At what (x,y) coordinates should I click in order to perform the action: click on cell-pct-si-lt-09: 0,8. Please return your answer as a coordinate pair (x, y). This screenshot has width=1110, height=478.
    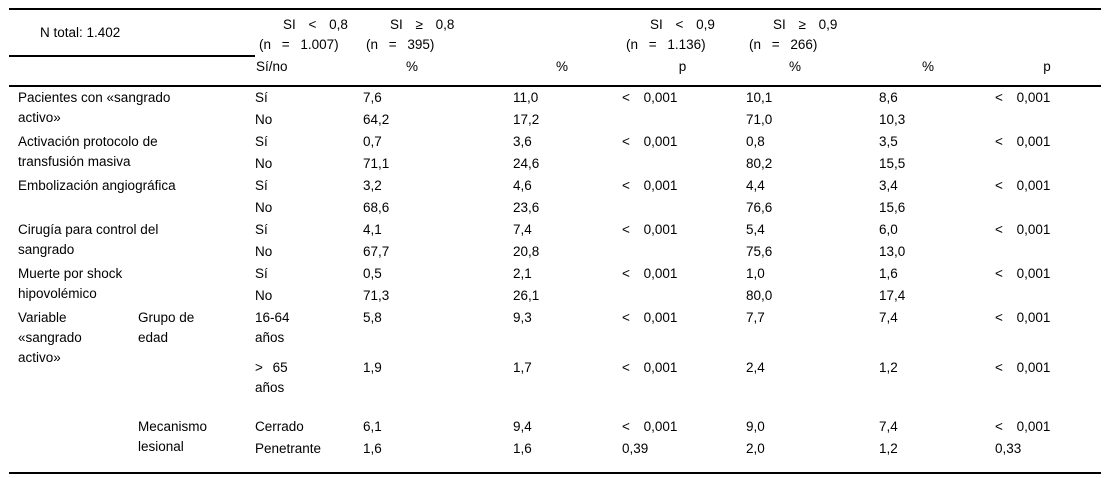
    Looking at the image, I should click on (755, 141).